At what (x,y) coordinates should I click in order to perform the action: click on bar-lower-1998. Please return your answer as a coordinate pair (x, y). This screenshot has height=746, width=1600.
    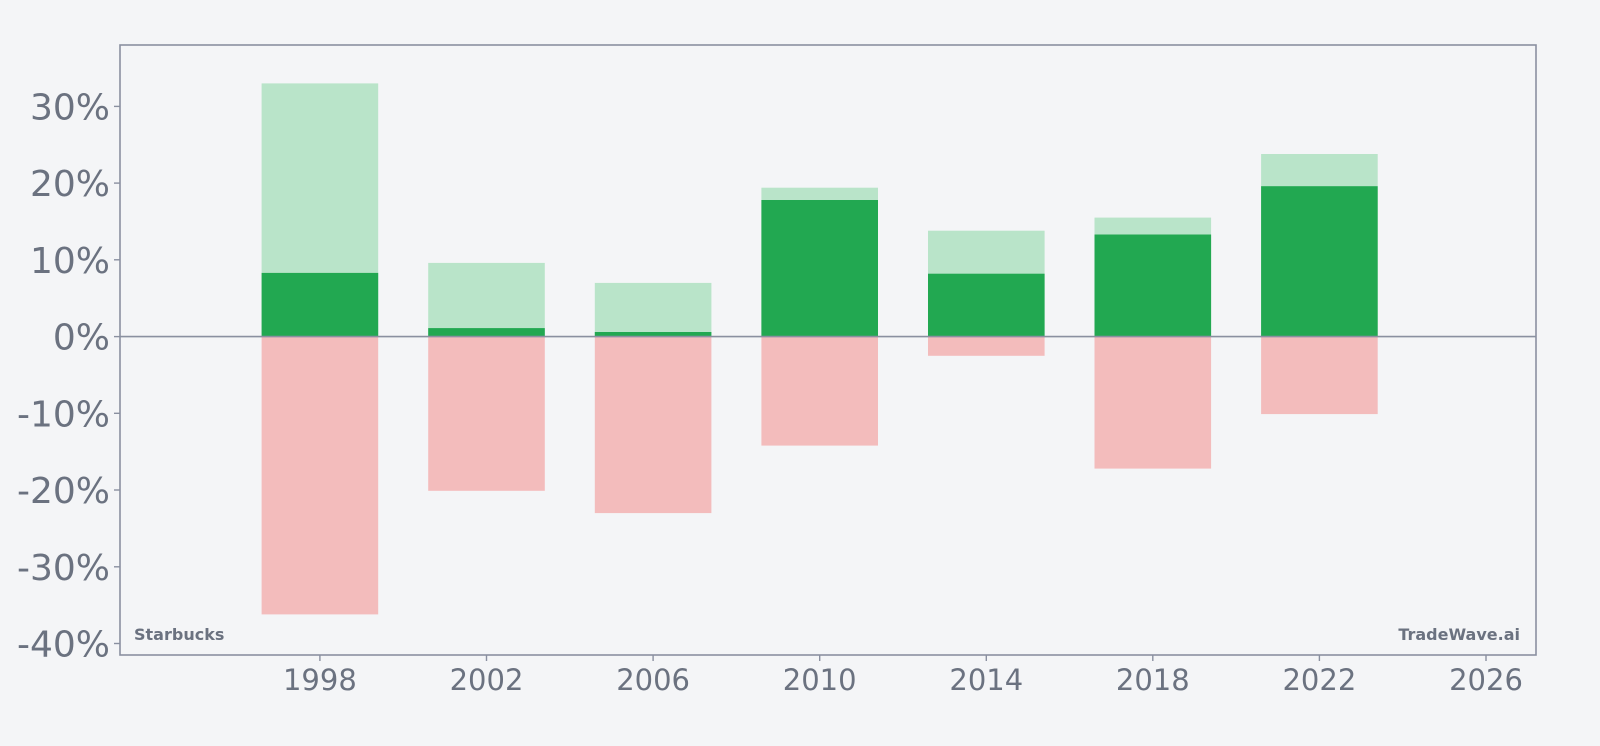
    Looking at the image, I should click on (320, 475).